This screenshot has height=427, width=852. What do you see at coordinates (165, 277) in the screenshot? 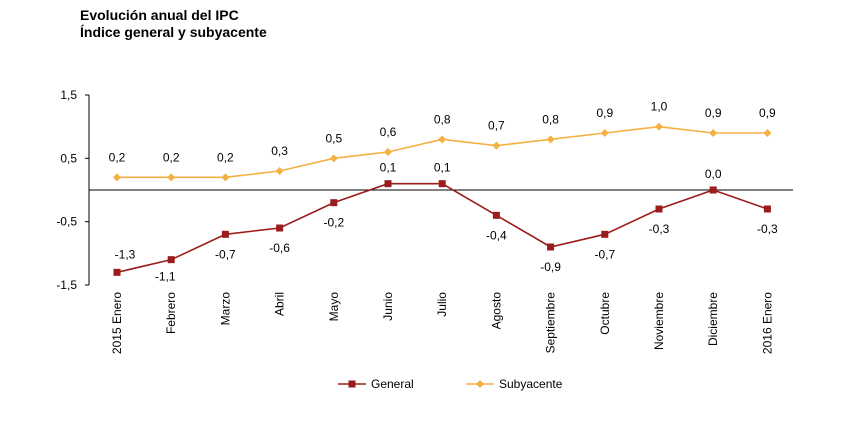
I see `data-label-general: -1,1` at bounding box center [165, 277].